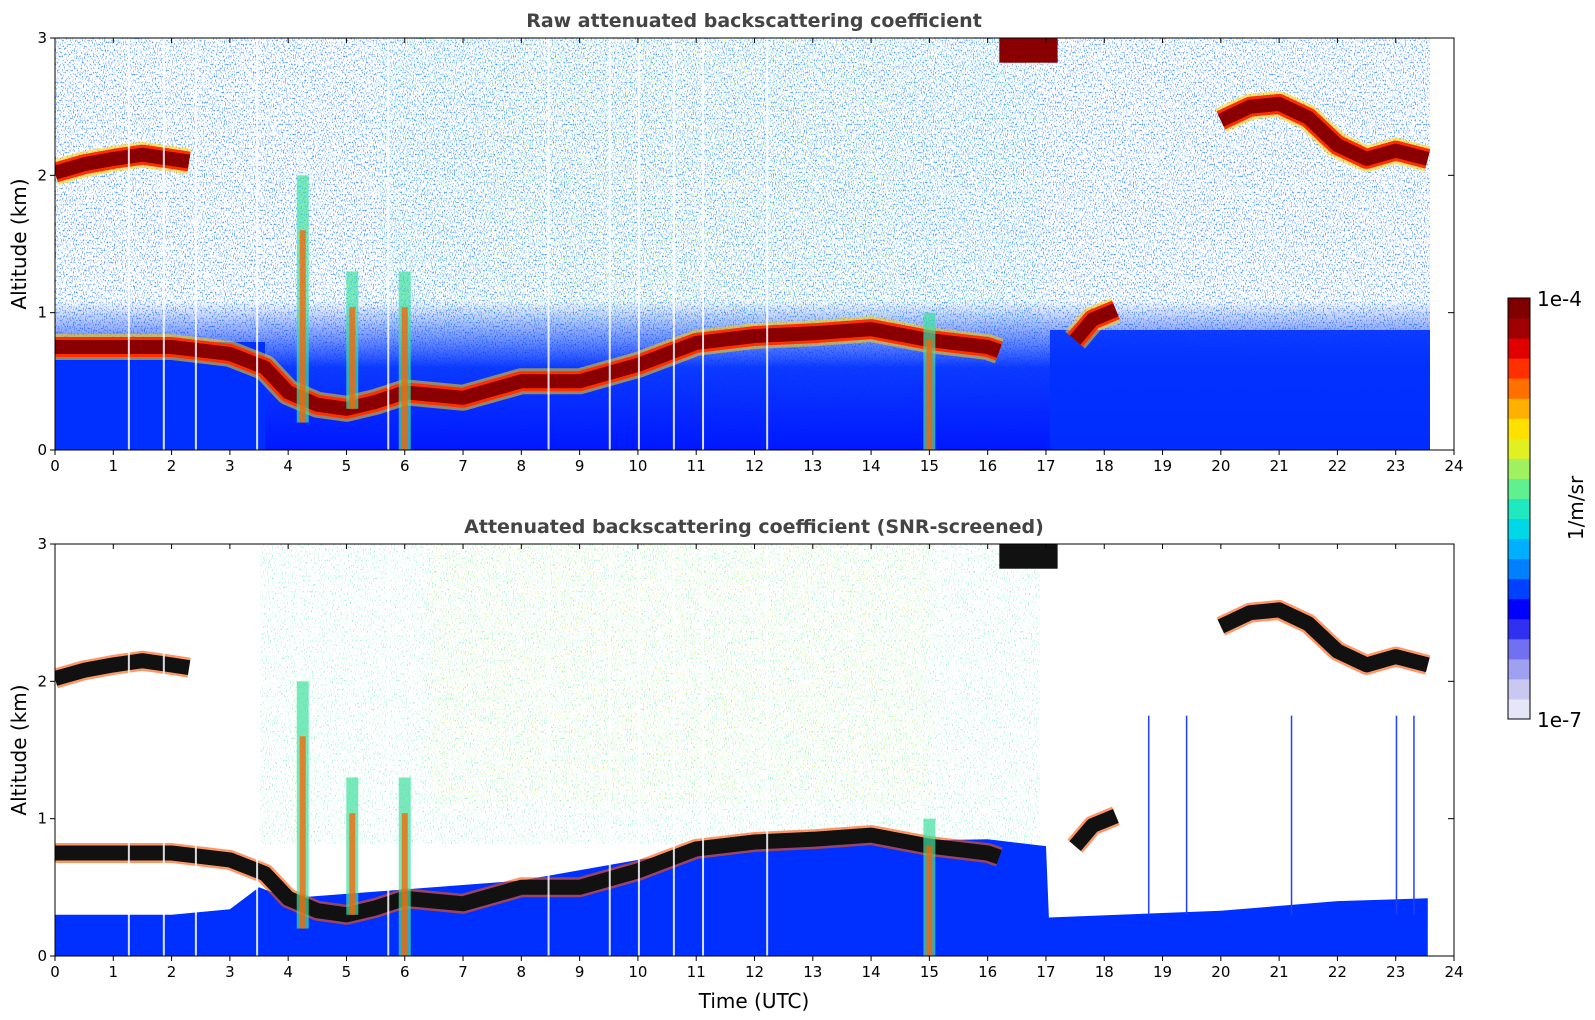 The width and height of the screenshot is (1595, 1020). I want to click on y-axis-label-screened: Altitude (km), so click(19, 749).